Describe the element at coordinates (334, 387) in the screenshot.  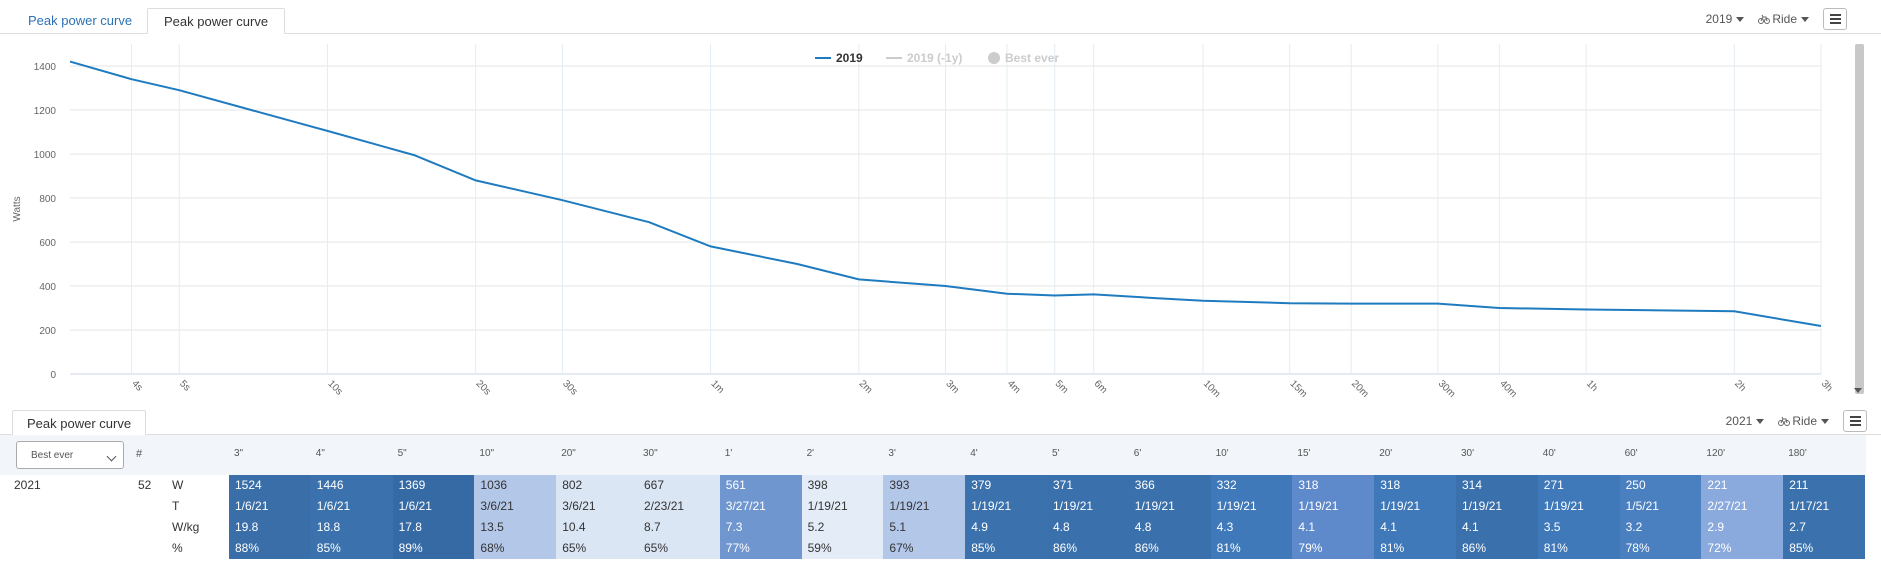
I see `x-tick-label: 10s` at that location.